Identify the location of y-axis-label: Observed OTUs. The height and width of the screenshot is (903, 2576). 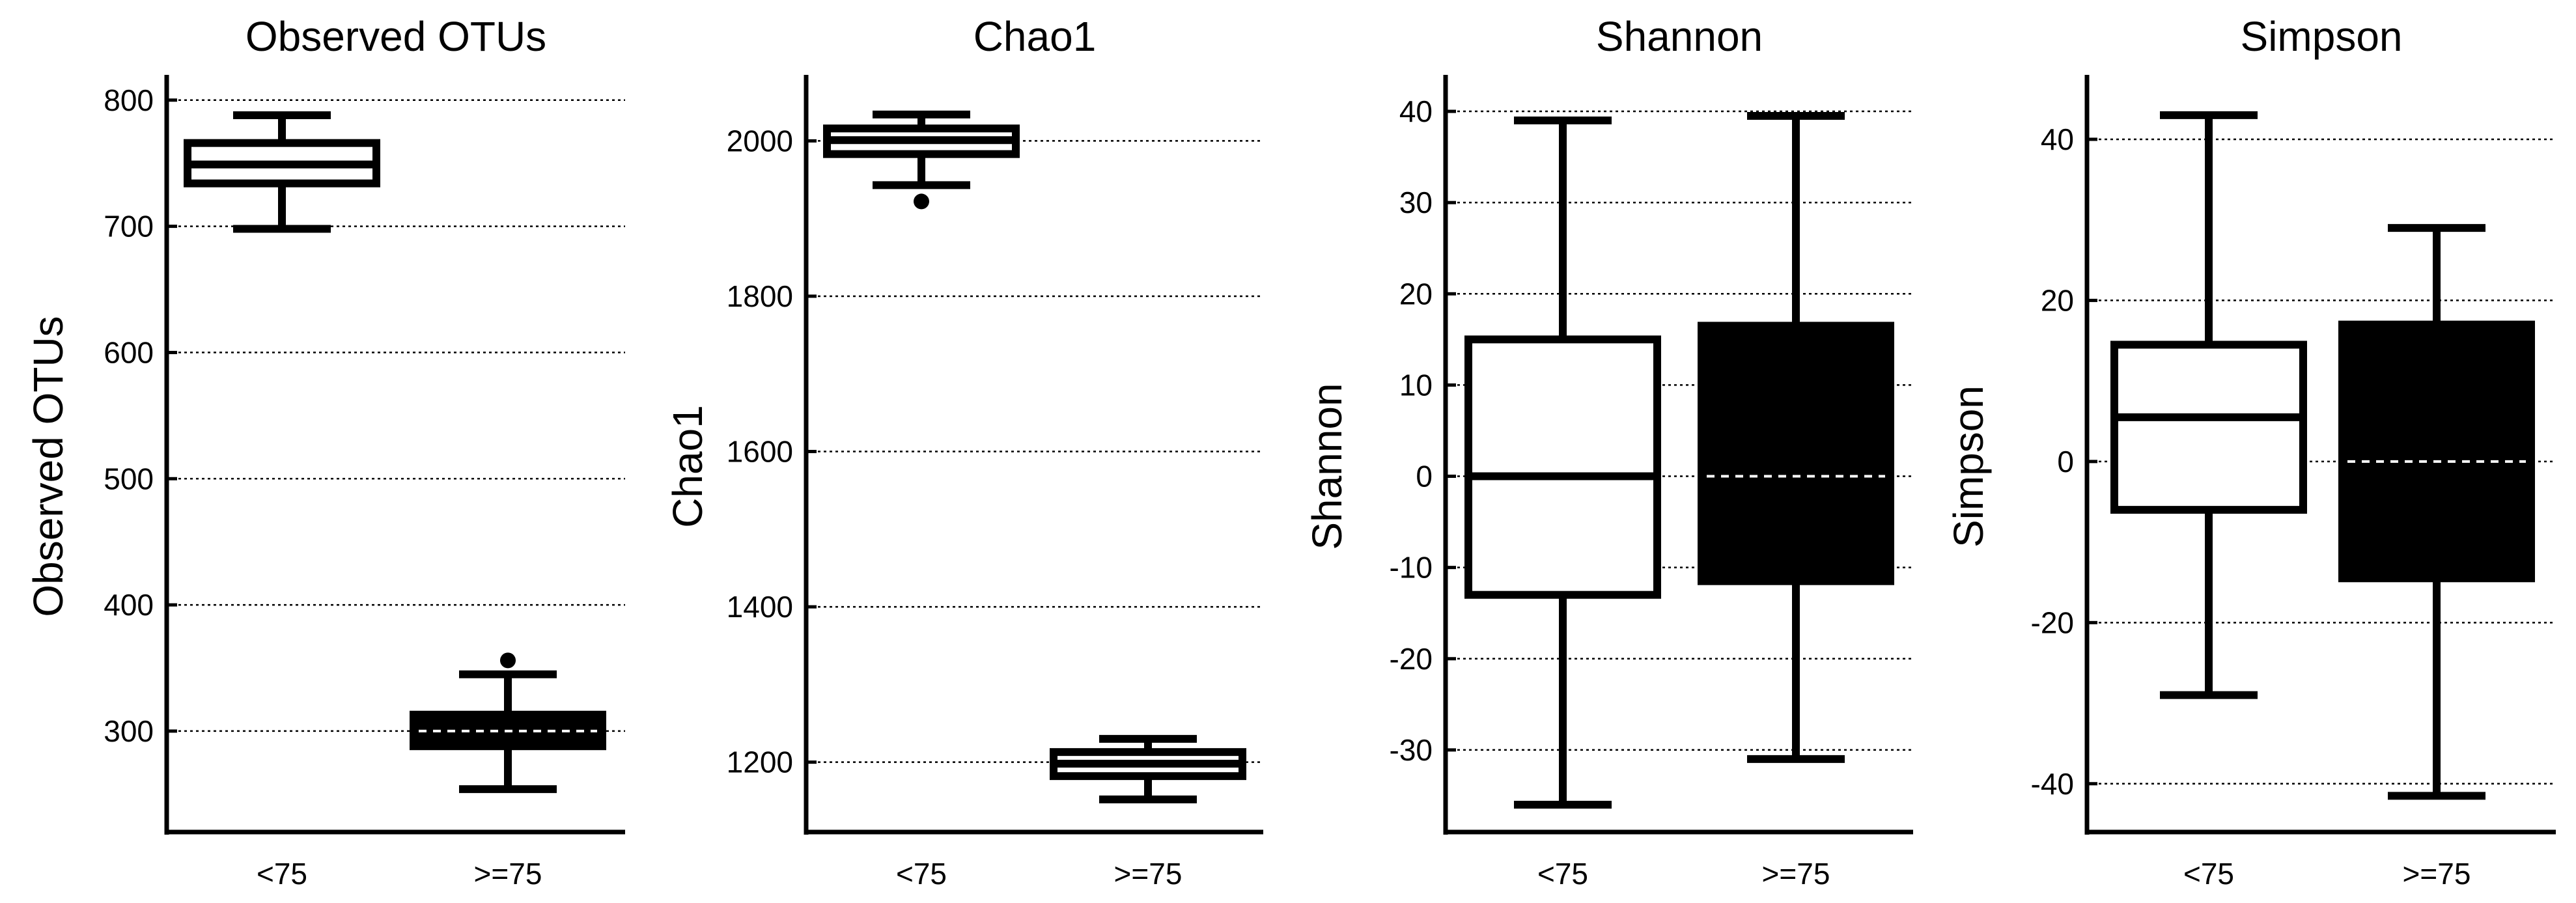
(49, 466).